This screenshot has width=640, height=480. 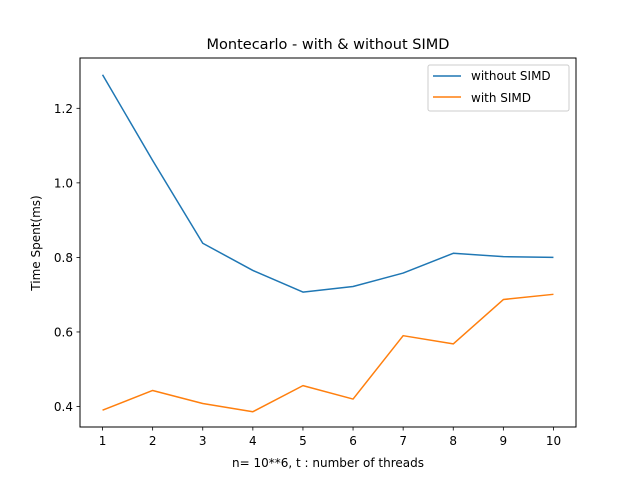 I want to click on legend-frame, so click(x=498, y=88).